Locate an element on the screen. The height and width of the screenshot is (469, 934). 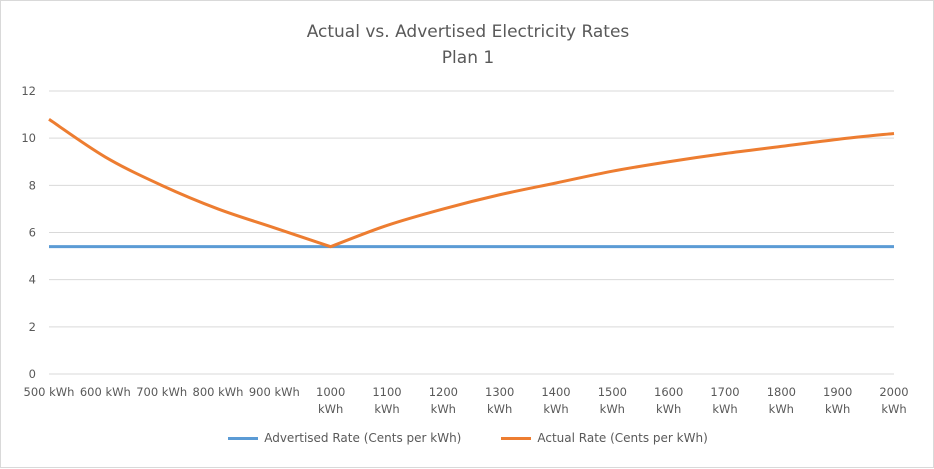
legend-item-advertised: Advertised Rate (Cents per kWh) is located at coordinates (344, 438).